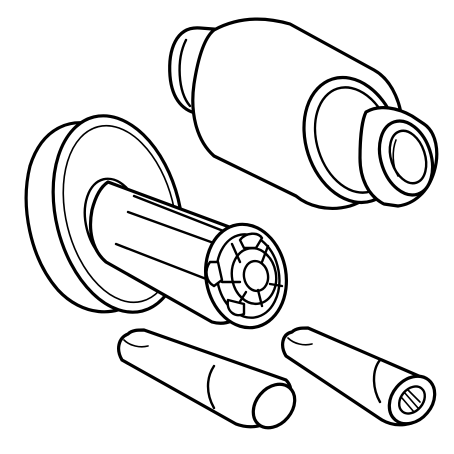  Describe the element at coordinates (207, 379) in the screenshot. I see `tapered-pin-left` at that location.